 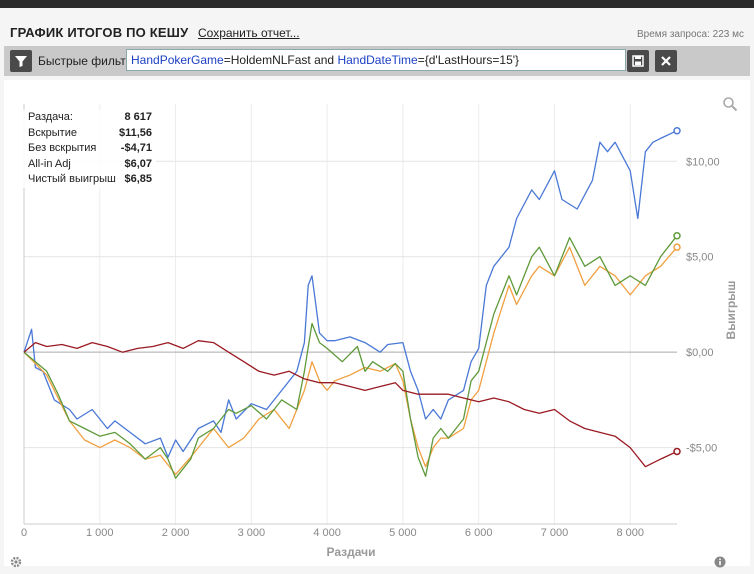 I want to click on stat-label: Без вскрытия, so click(x=62, y=148).